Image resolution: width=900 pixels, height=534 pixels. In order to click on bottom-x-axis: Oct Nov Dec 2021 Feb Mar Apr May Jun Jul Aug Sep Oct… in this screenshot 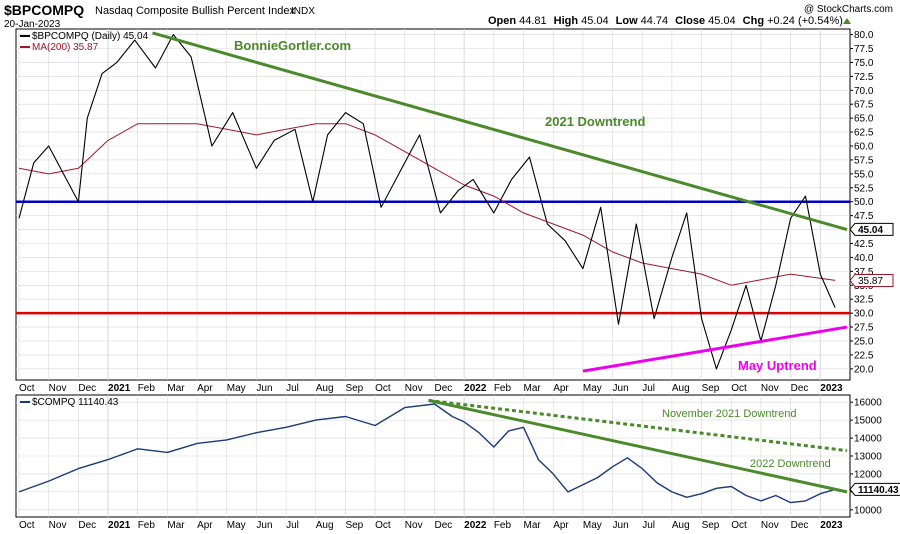, I will do `click(431, 525)`.